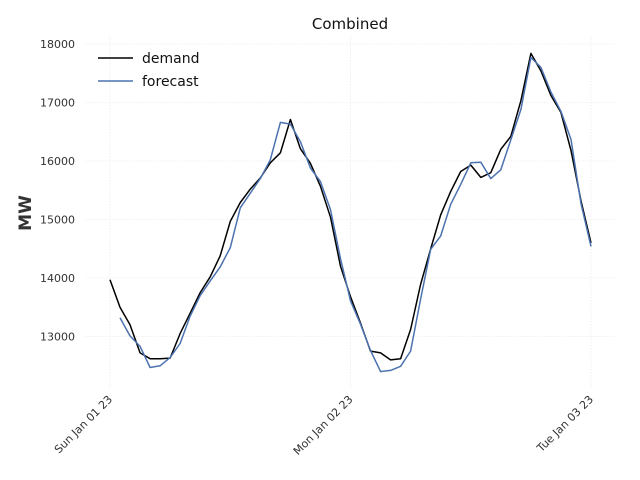  I want to click on x-tick-label: Mon Jan 02 23, so click(323, 425).